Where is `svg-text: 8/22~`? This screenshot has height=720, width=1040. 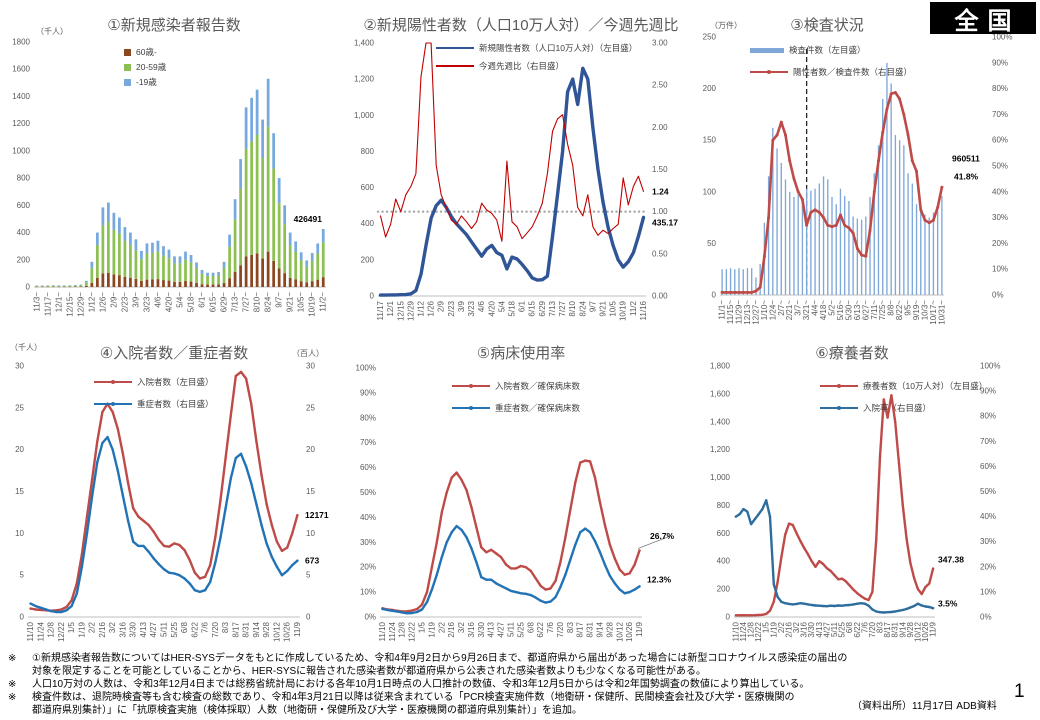 svg-text: 8/22~ is located at coordinates (899, 310).